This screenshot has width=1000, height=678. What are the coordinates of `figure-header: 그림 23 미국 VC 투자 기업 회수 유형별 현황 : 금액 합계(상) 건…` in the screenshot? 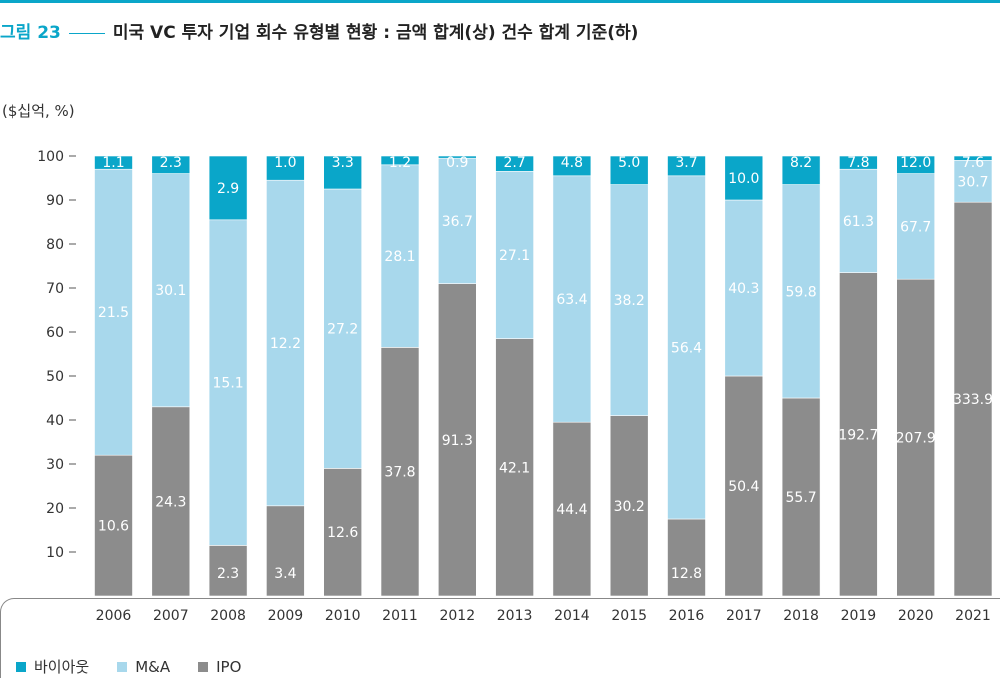 It's located at (319, 30).